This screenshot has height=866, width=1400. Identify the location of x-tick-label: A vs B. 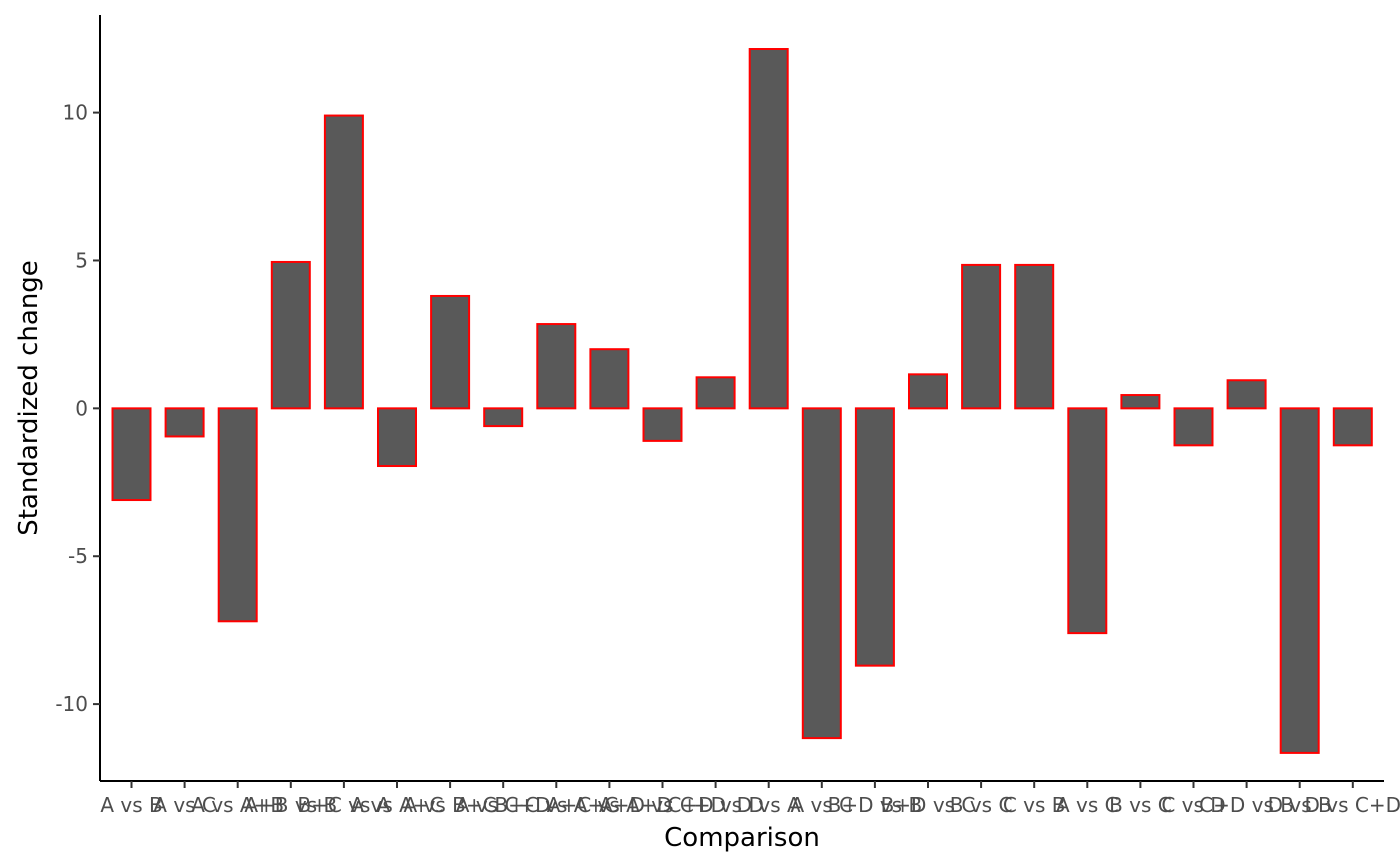
(131, 805).